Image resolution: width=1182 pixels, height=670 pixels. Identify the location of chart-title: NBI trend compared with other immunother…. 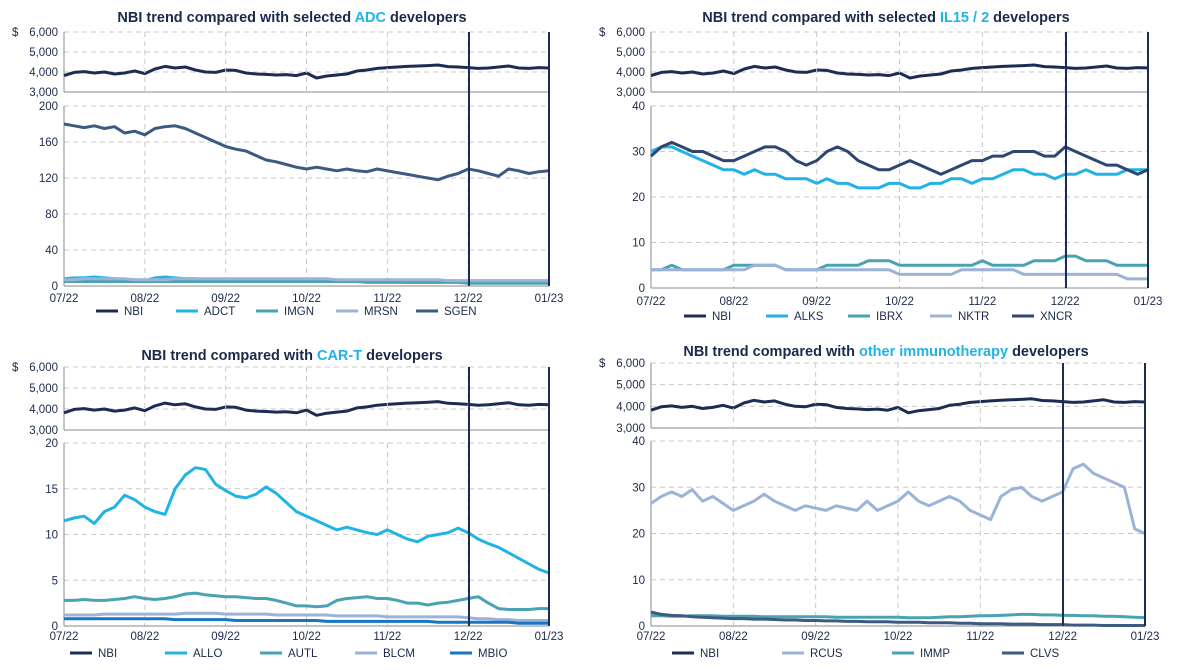
(885, 352).